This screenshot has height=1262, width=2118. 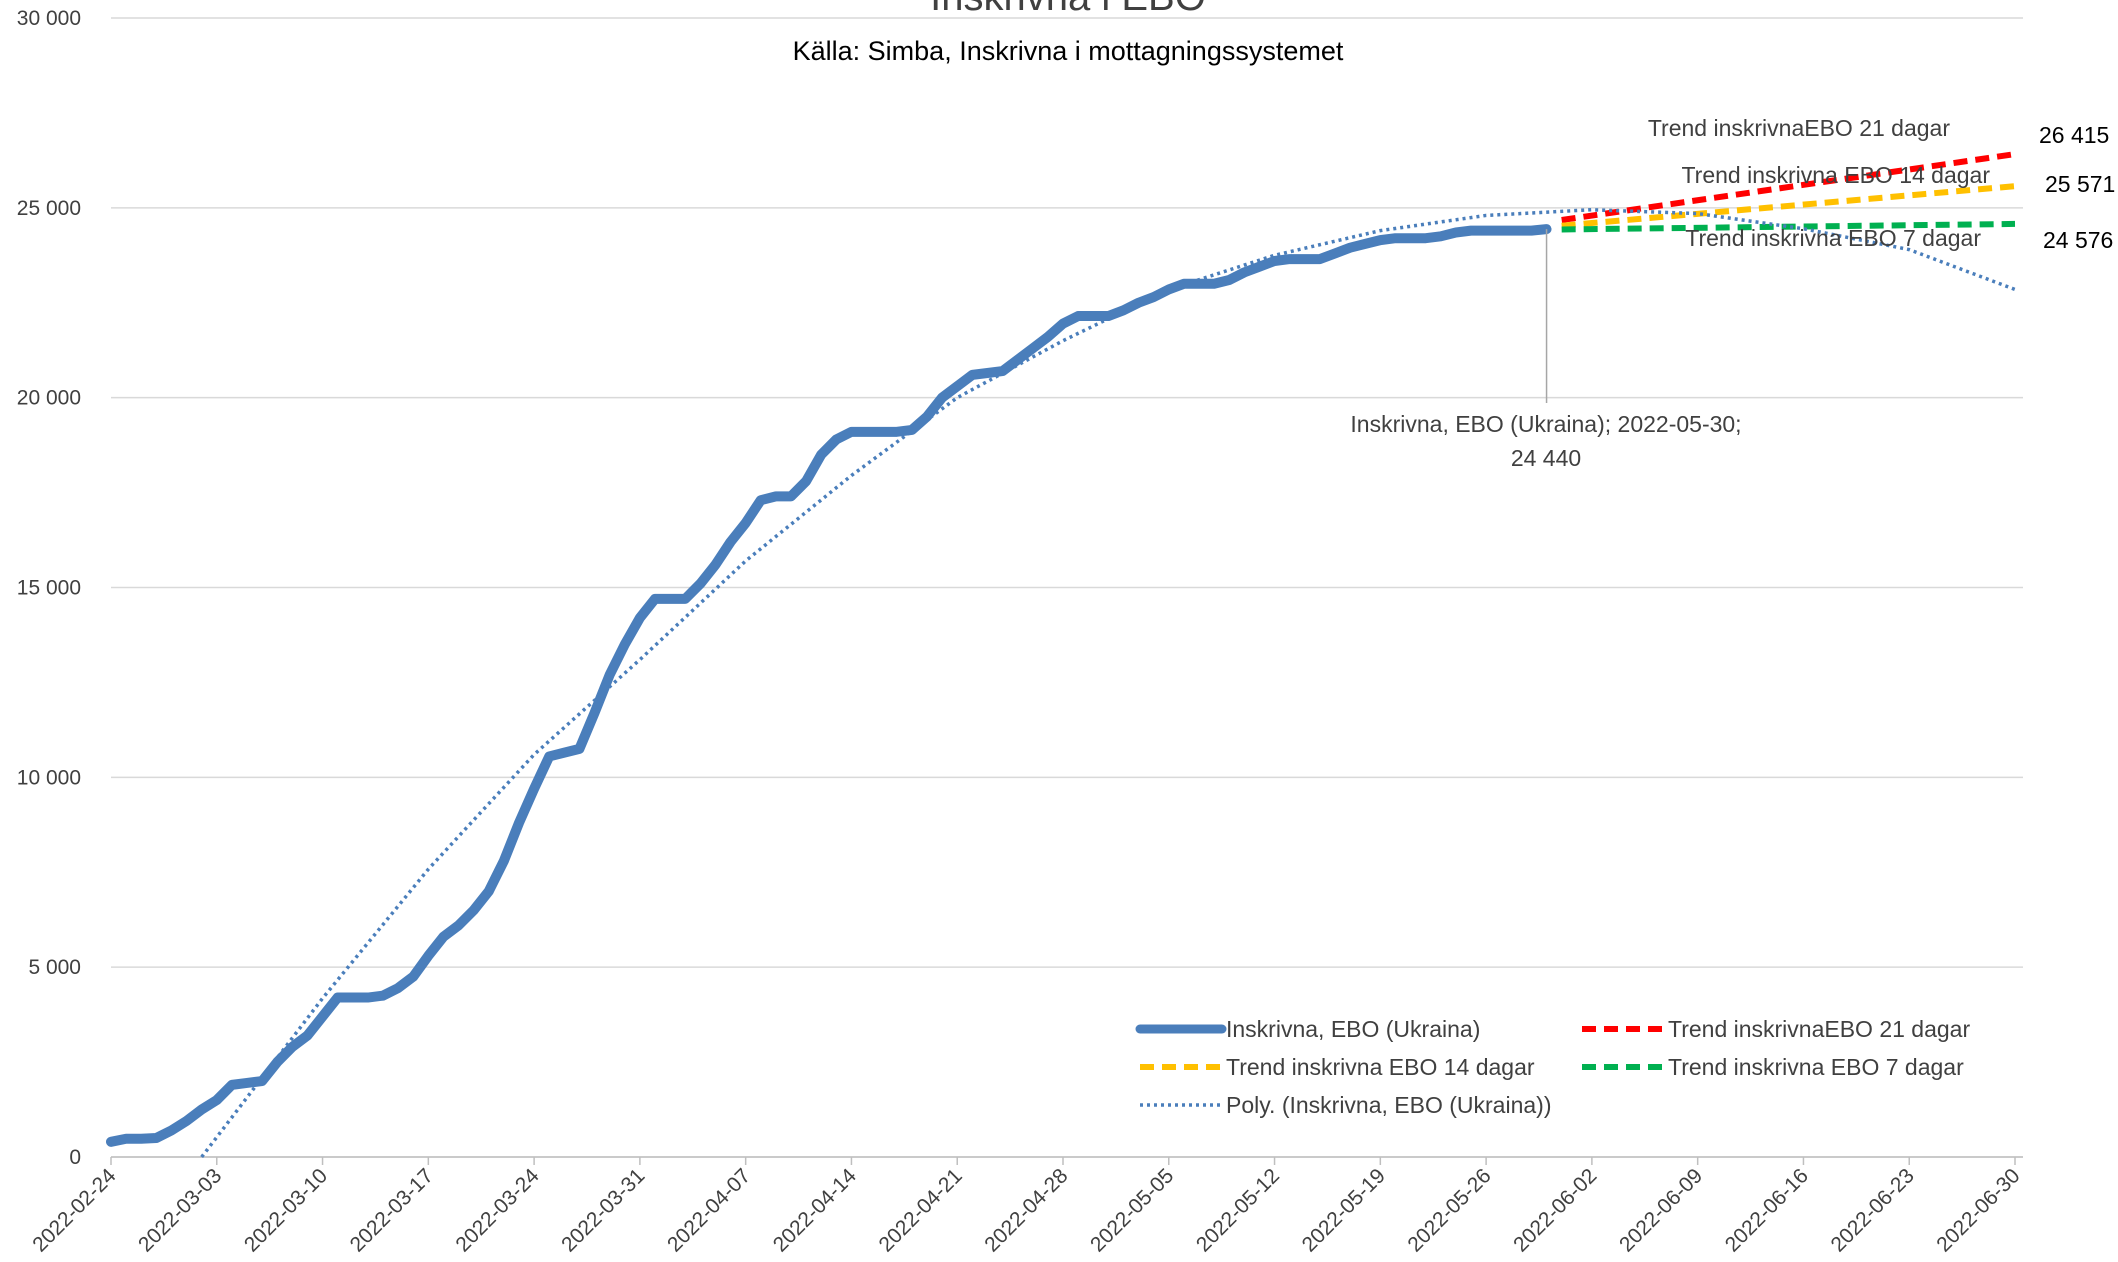 What do you see at coordinates (1132, 1210) in the screenshot?
I see `x-tick-label: 2022-05-05` at bounding box center [1132, 1210].